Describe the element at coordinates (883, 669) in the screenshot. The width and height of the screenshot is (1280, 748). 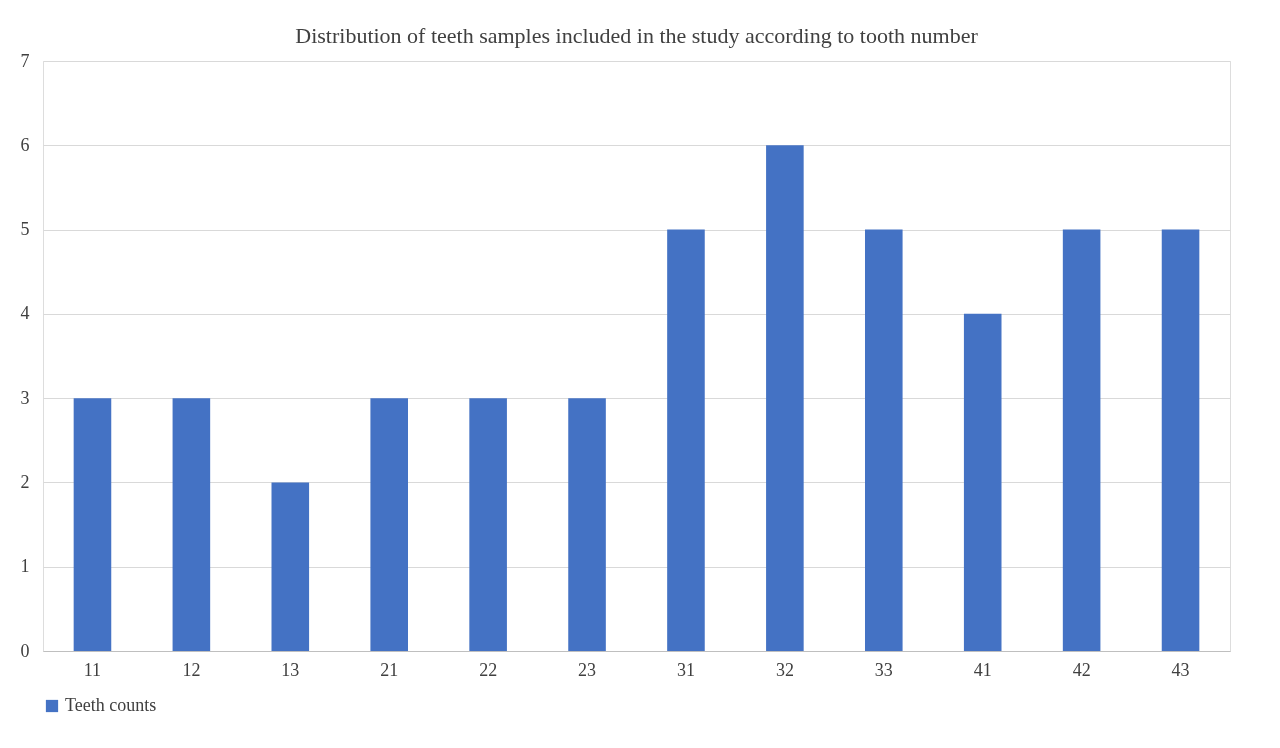
I see `x-tick-label: 33` at that location.